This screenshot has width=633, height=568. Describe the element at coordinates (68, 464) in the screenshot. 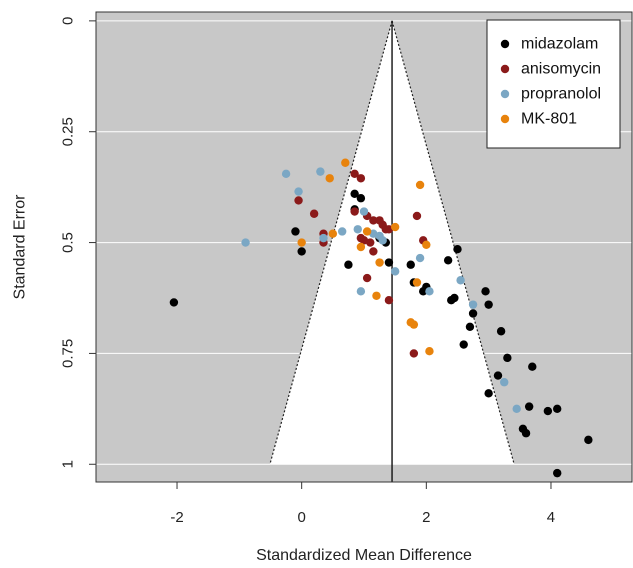

I see `y-tick-label-4: 1` at that location.